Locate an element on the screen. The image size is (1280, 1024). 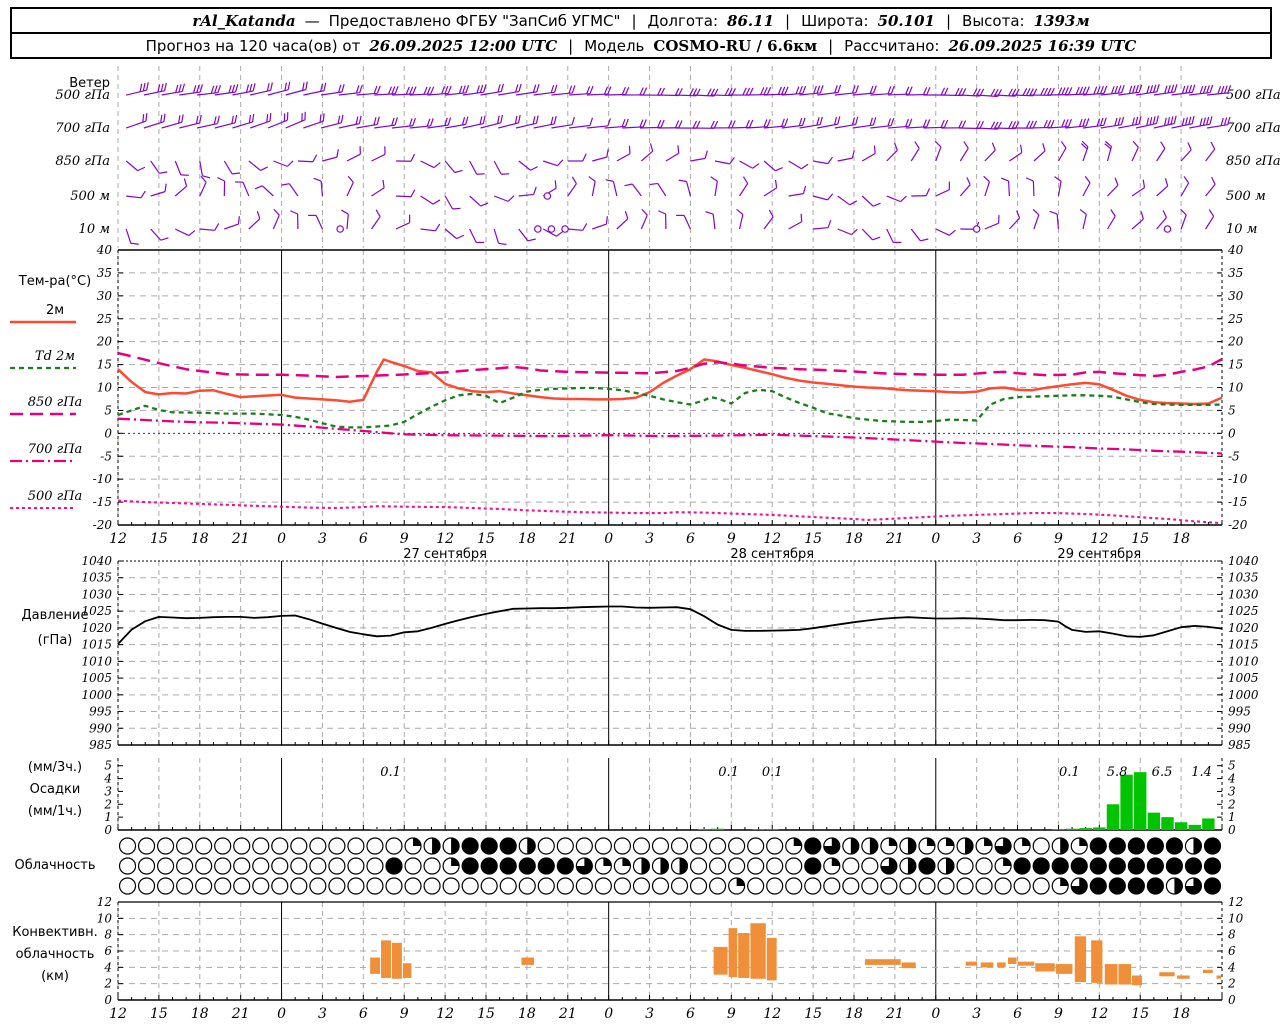
svg-text: 985 is located at coordinates (1239, 745).